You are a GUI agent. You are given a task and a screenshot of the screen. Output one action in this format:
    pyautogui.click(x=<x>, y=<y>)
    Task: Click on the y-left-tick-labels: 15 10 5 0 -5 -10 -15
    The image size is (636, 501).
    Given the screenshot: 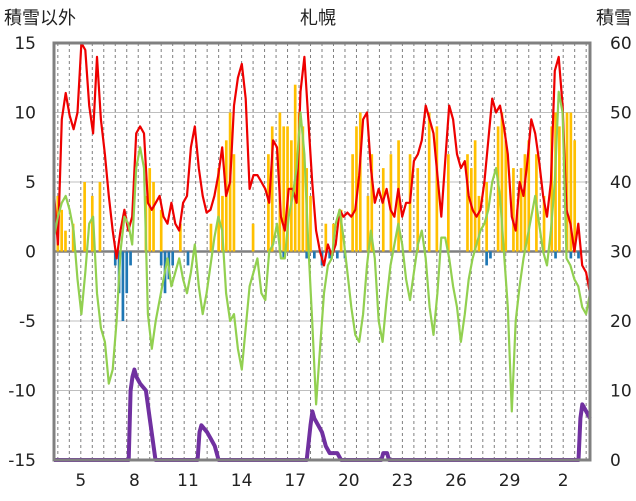 What is the action you would take?
    pyautogui.click(x=22, y=252)
    